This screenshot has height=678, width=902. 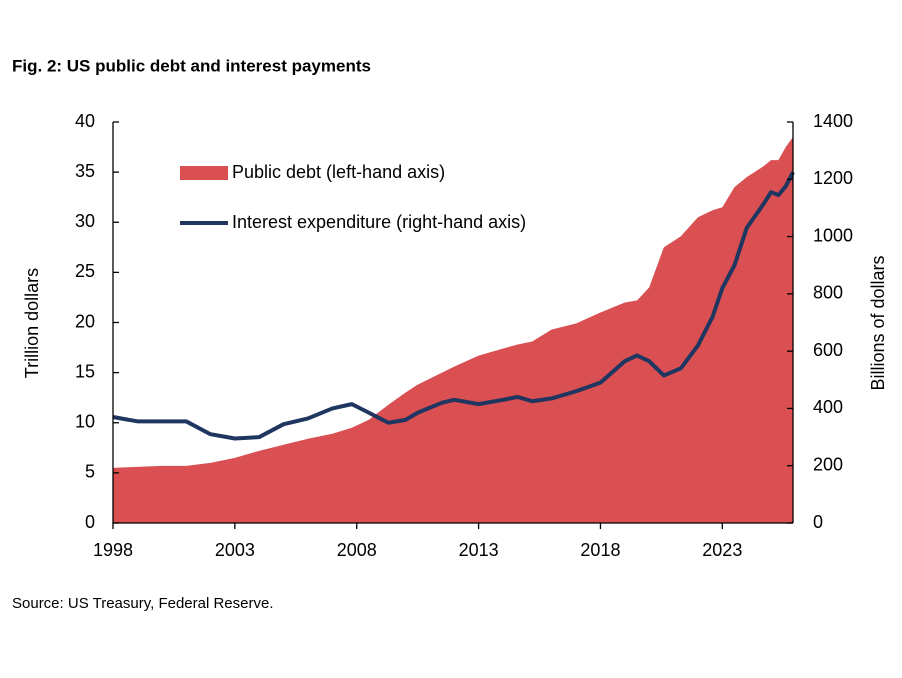 I want to click on y-tick-label: 5, so click(x=90, y=472).